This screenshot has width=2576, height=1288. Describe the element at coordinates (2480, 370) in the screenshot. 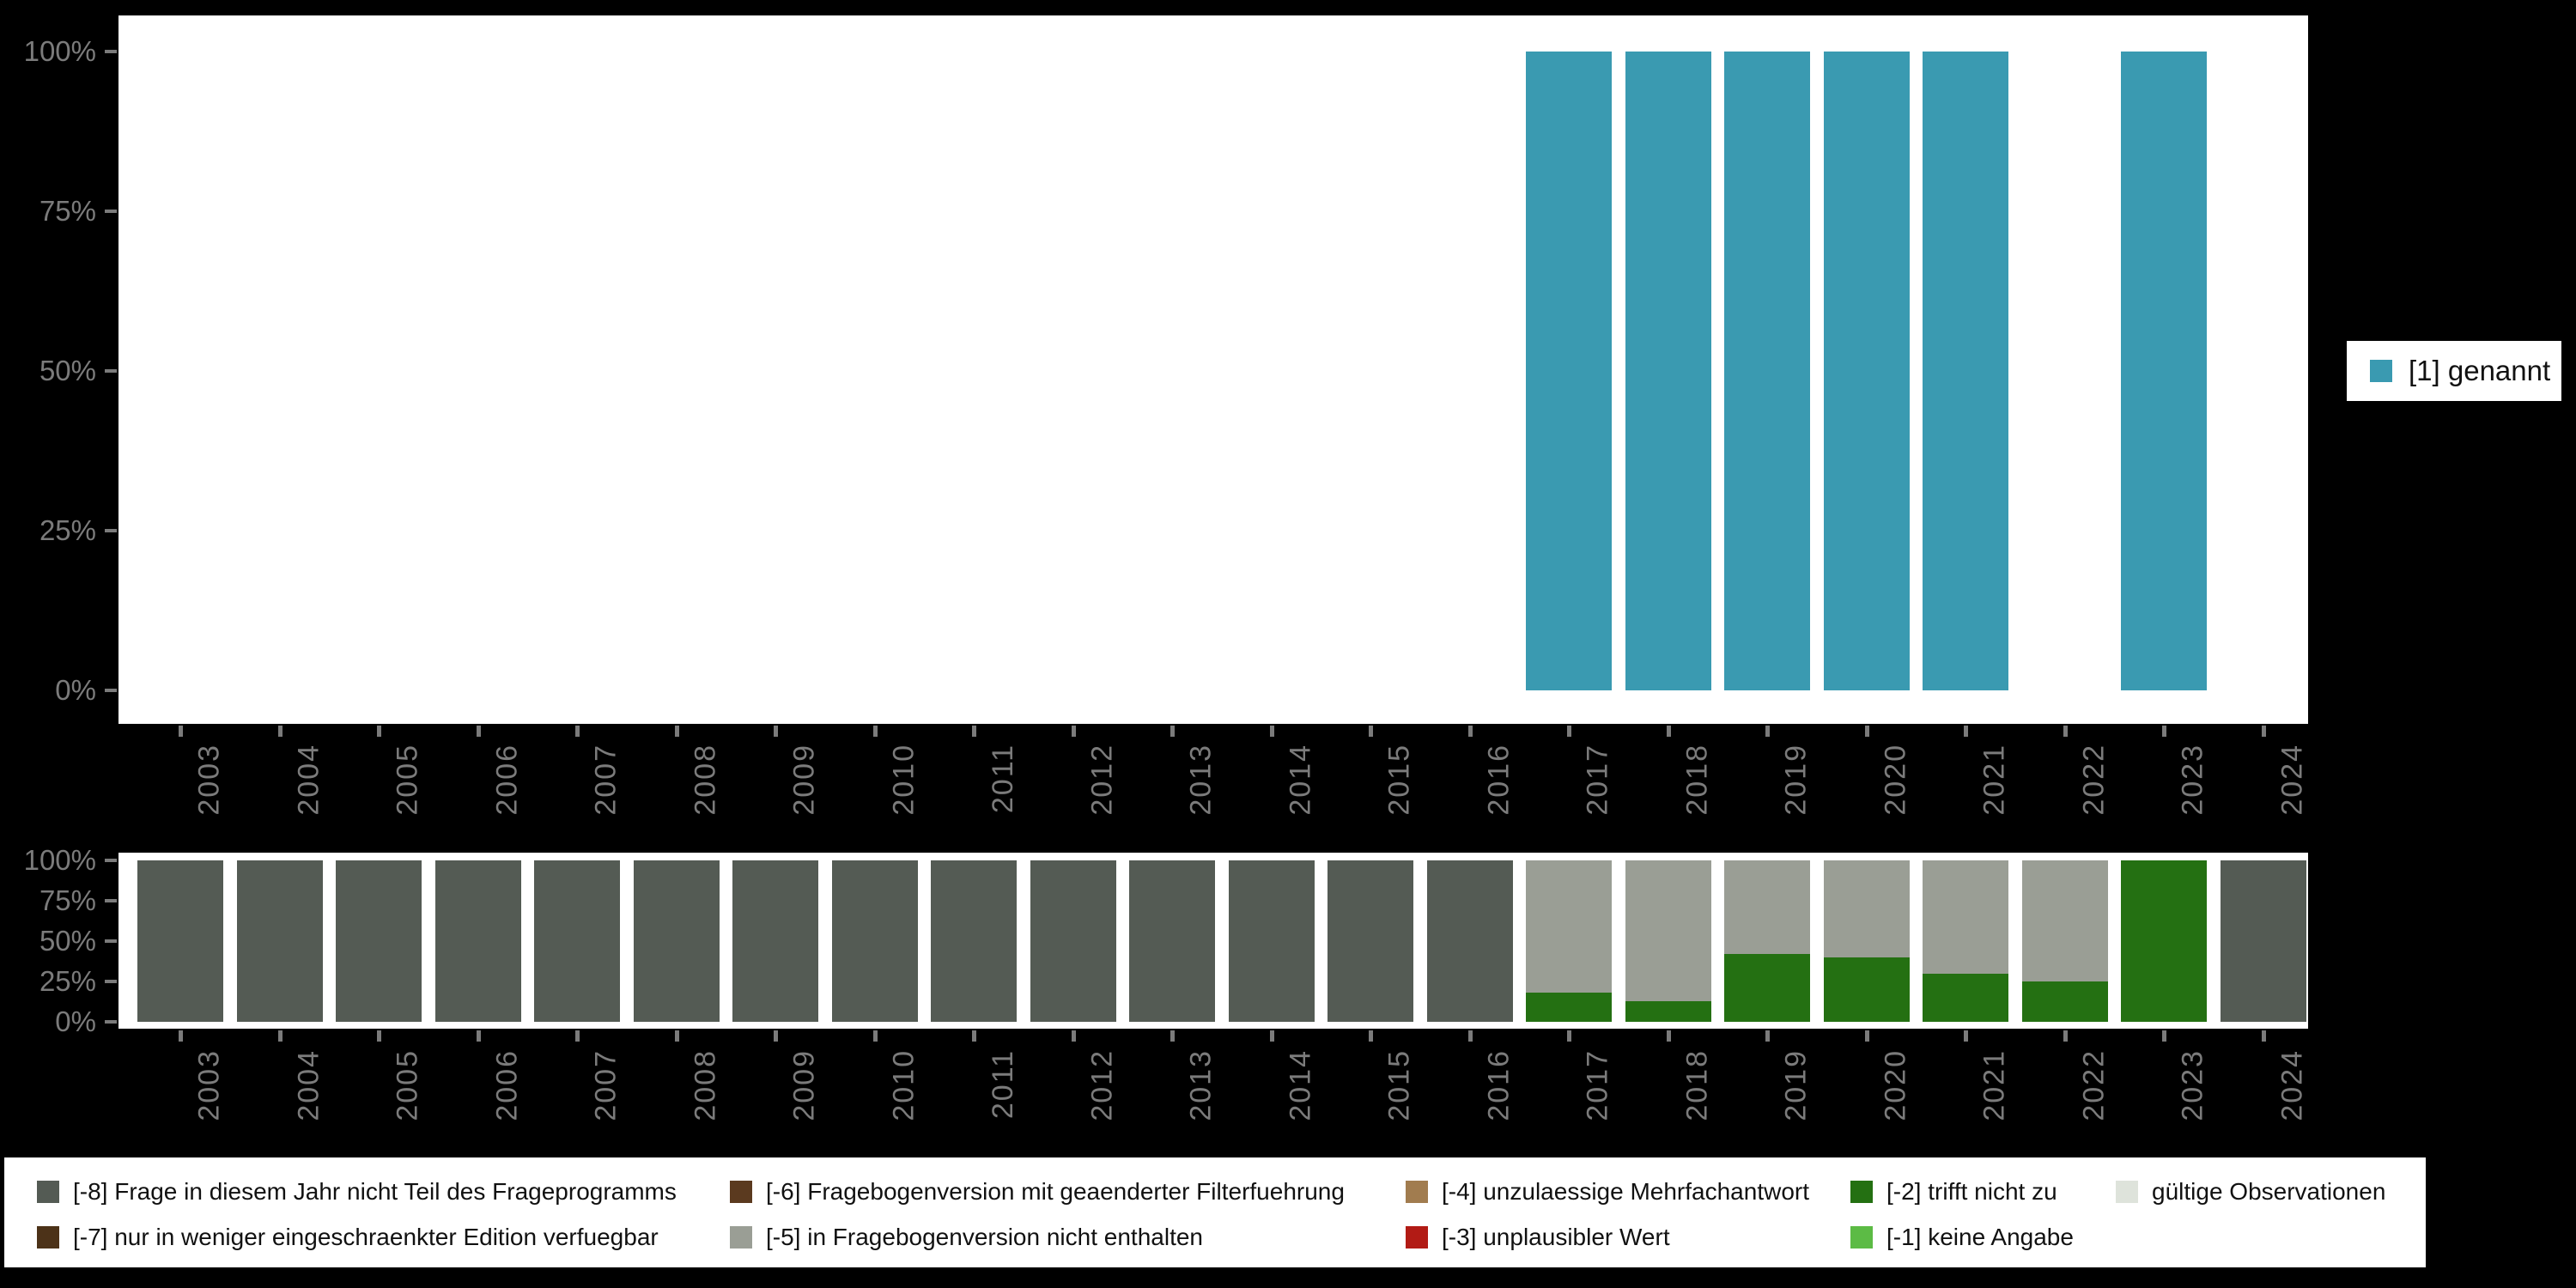

I see `legend-right-label: [1] genannt` at that location.